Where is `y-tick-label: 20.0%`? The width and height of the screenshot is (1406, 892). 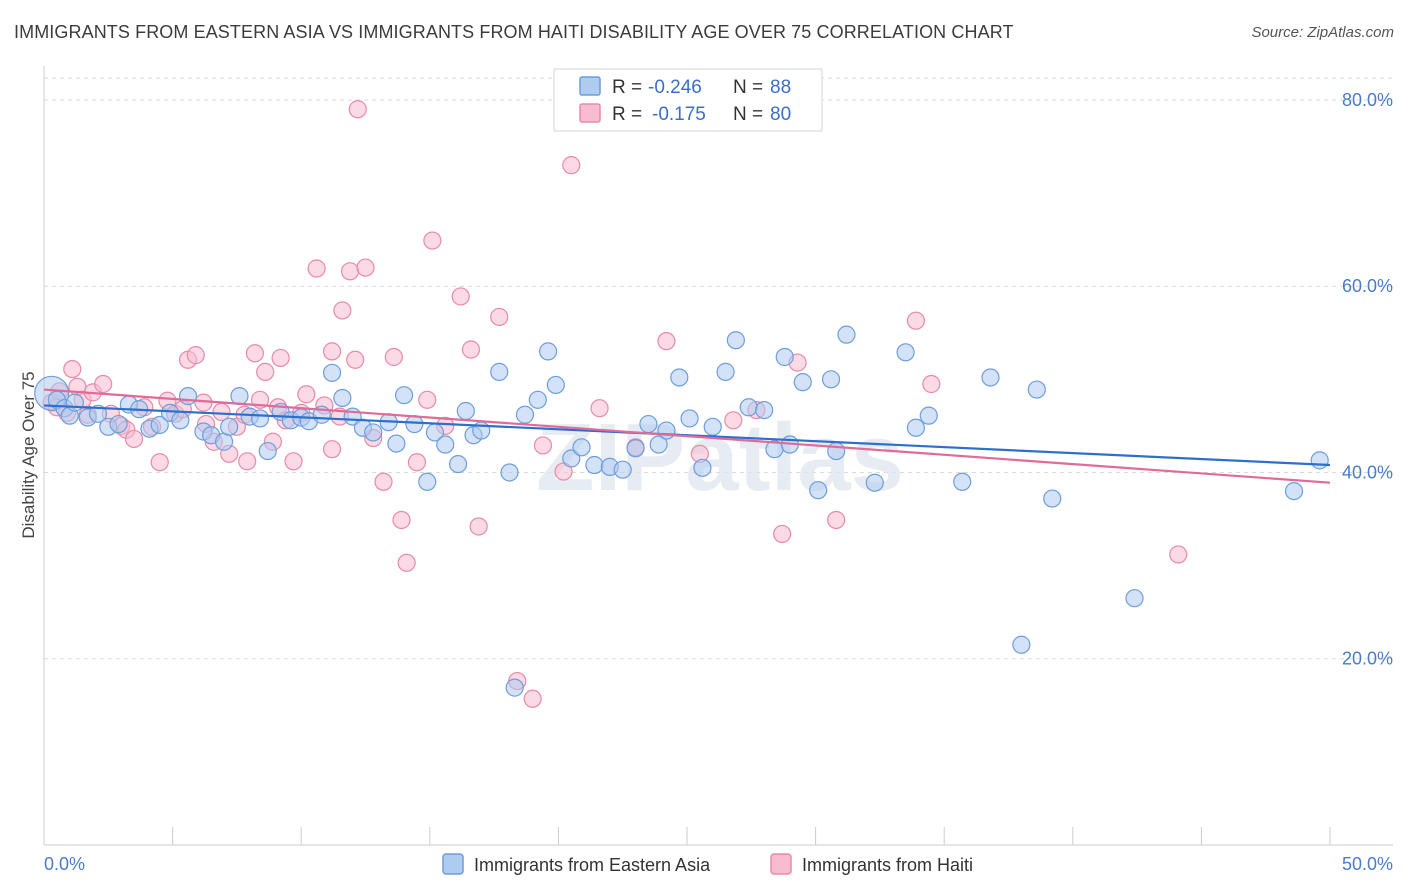 y-tick-label: 20.0% is located at coordinates (1367, 659).